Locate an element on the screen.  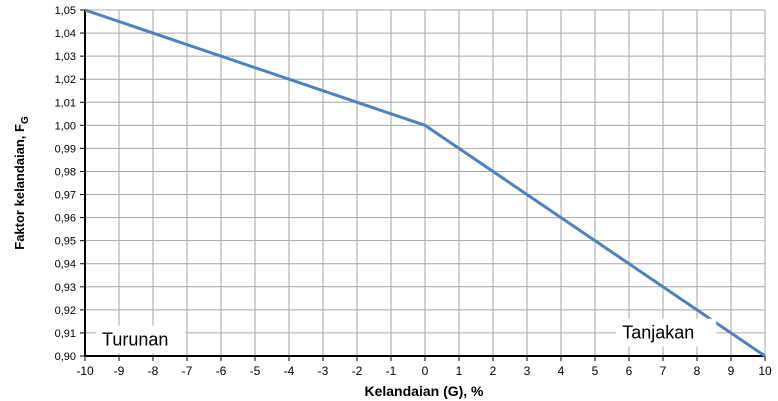
x-tick-label: -6 is located at coordinates (221, 371).